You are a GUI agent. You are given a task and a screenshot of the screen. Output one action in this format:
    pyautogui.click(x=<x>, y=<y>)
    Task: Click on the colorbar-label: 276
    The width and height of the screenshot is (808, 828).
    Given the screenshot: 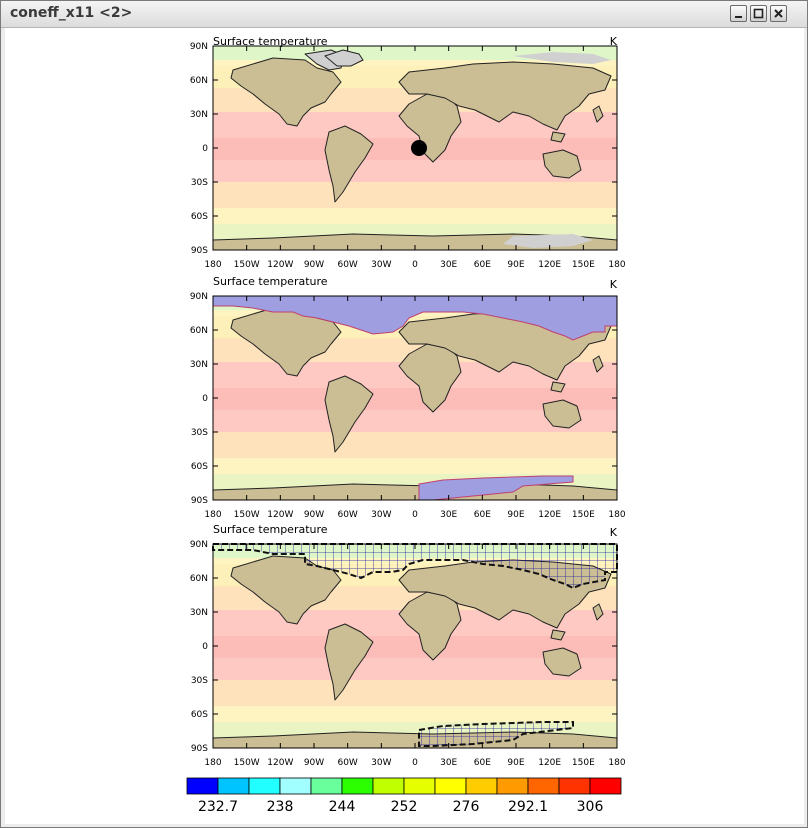 What is the action you would take?
    pyautogui.click(x=466, y=807)
    